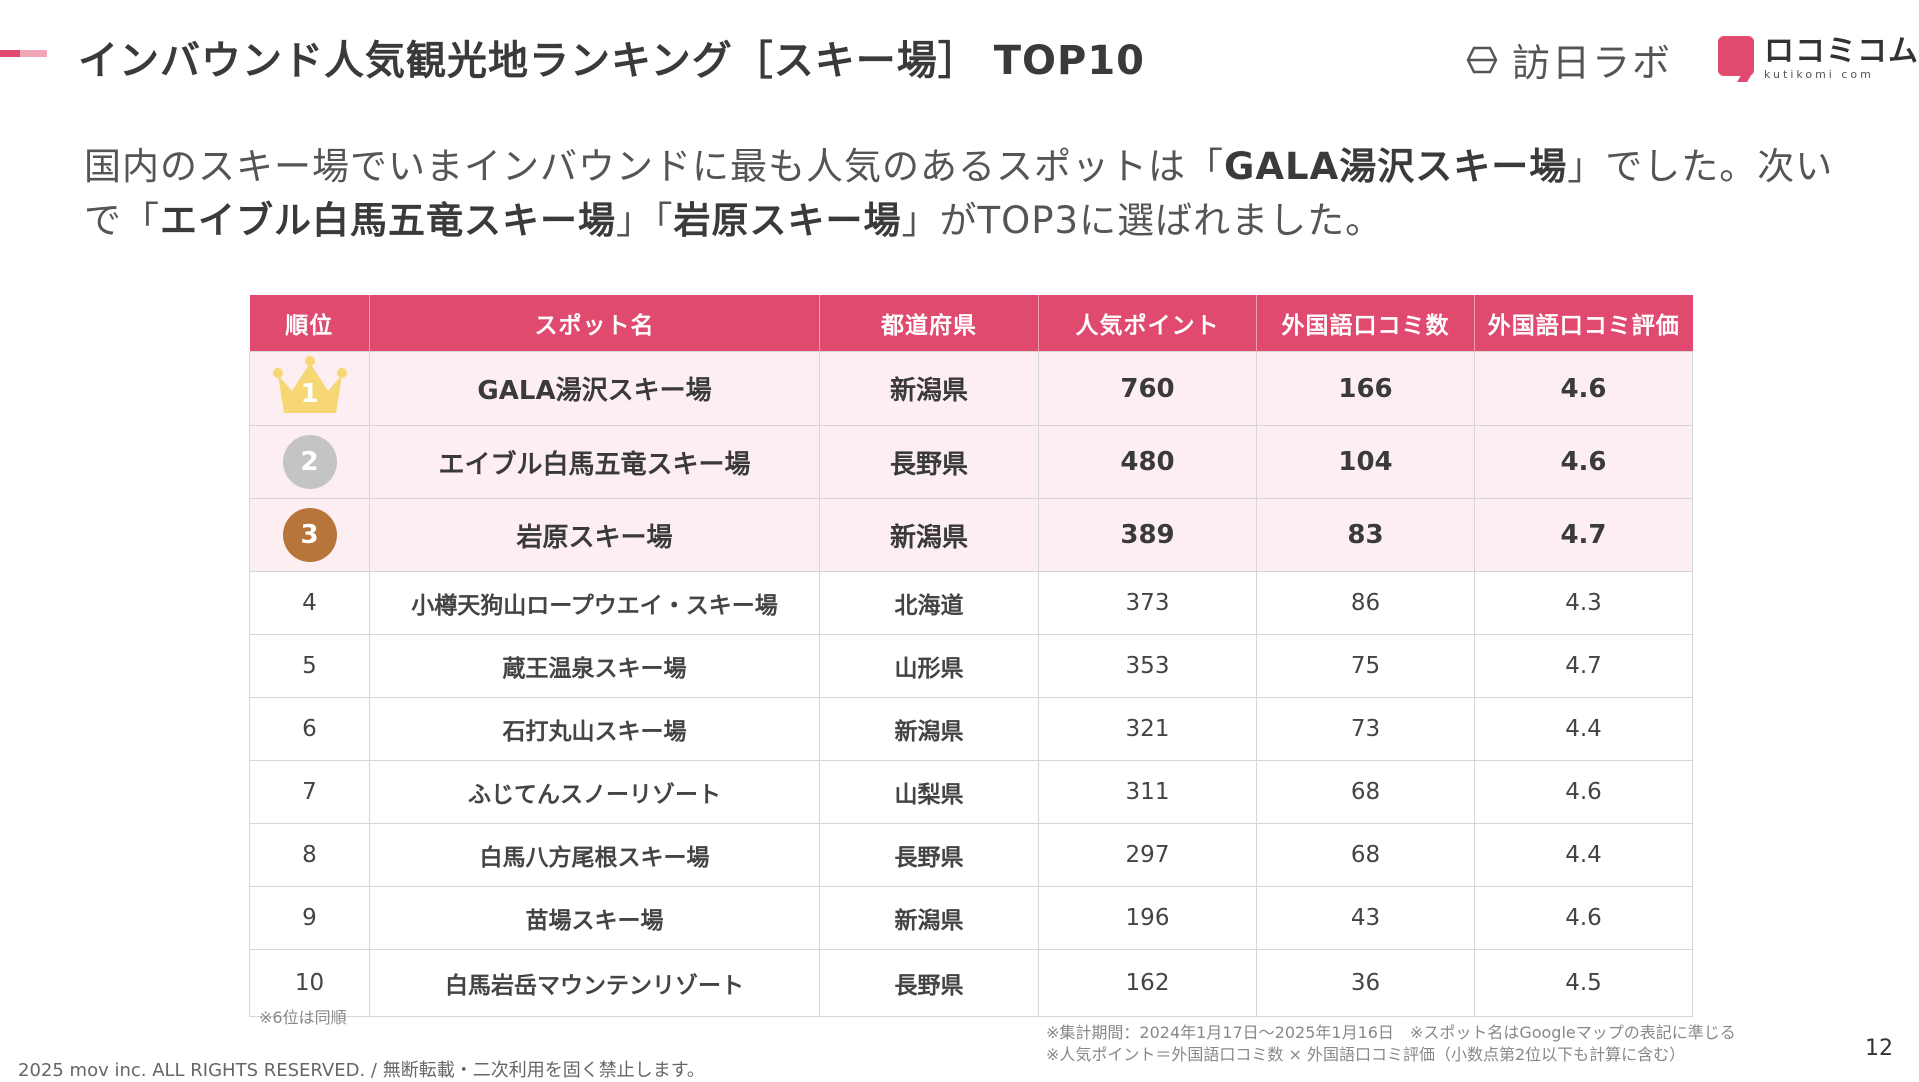 Image resolution: width=1919 pixels, height=1082 pixels. What do you see at coordinates (1147, 535) in the screenshot?
I see `points: 389` at bounding box center [1147, 535].